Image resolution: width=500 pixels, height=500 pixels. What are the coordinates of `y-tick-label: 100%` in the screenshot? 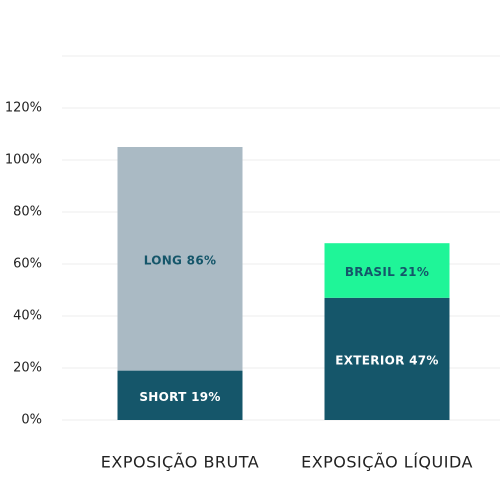 It's located at (23, 160).